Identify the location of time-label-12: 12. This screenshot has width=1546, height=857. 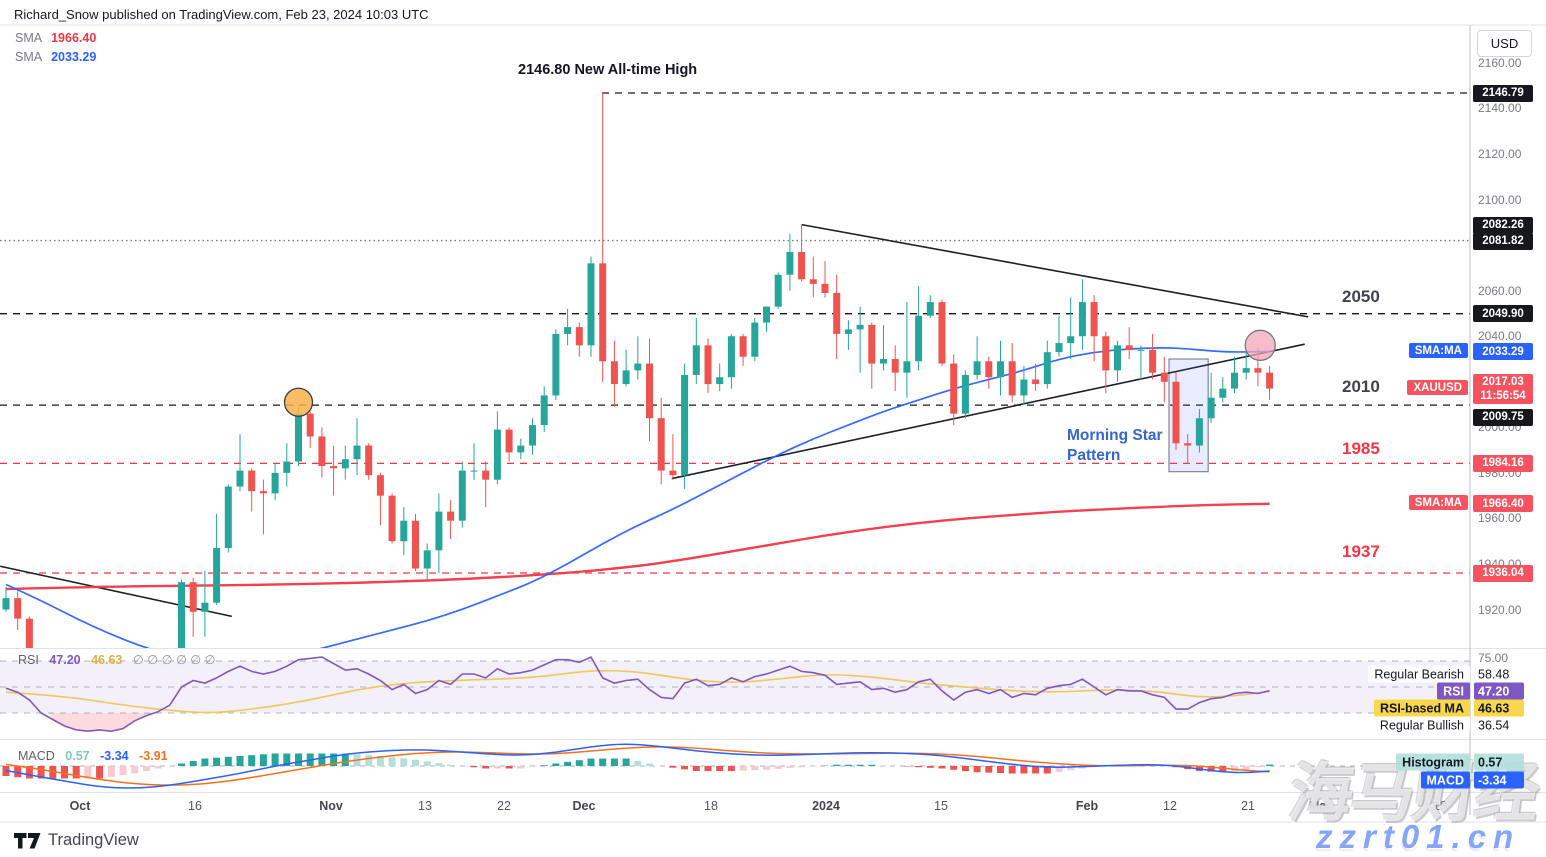
(1170, 806).